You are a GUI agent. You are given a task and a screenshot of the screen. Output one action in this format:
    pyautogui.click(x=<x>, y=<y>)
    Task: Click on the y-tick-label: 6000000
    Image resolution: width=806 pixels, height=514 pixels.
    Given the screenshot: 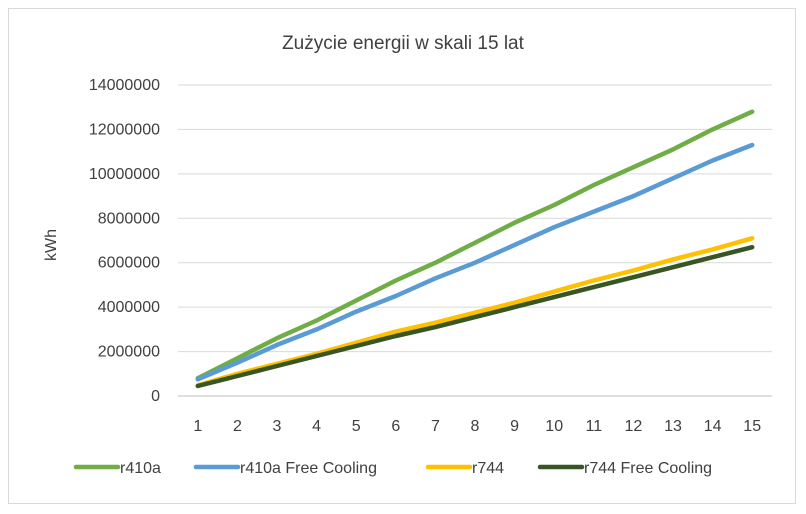 What is the action you would take?
    pyautogui.click(x=129, y=263)
    